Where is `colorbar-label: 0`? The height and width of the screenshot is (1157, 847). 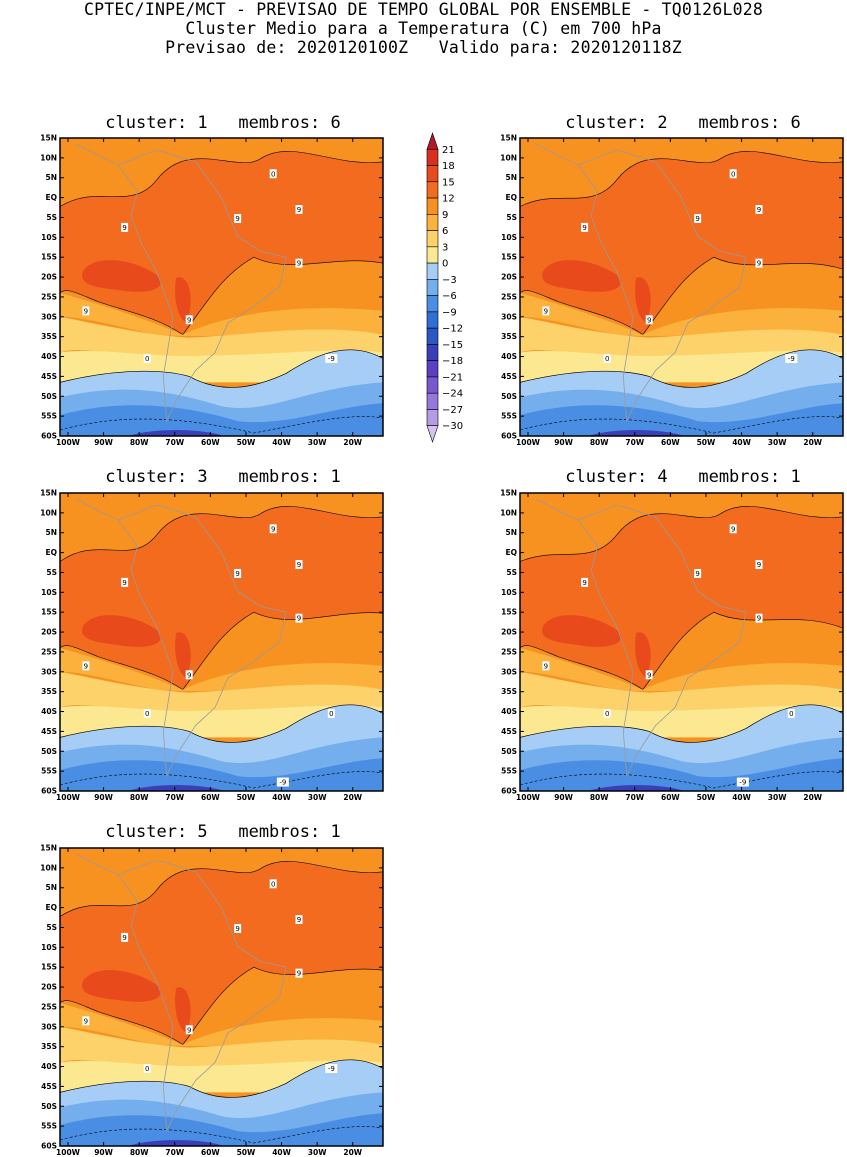
colorbar-label: 0 is located at coordinates (445, 264).